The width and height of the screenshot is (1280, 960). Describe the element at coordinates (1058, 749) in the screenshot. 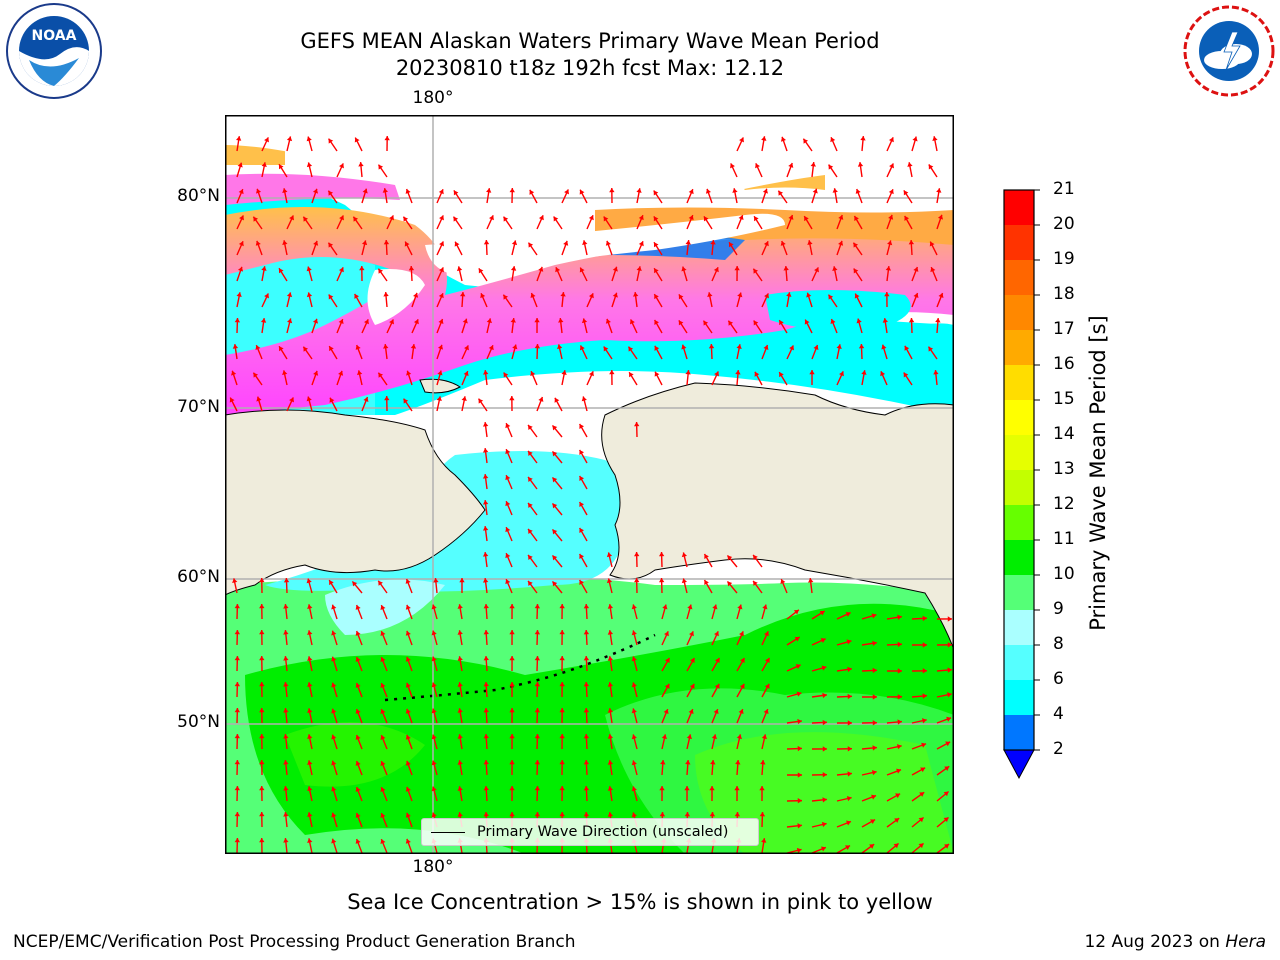

I see `colorbar-tick-label: 2` at that location.